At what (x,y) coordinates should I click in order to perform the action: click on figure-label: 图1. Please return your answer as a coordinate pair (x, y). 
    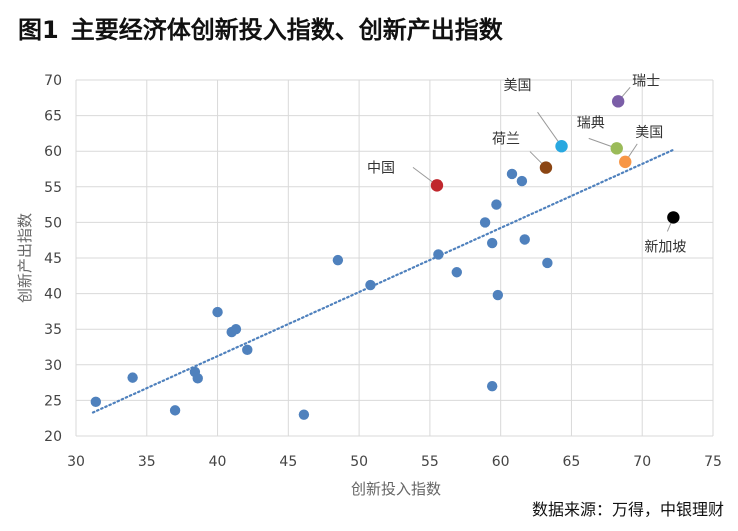
    Looking at the image, I should click on (38, 30).